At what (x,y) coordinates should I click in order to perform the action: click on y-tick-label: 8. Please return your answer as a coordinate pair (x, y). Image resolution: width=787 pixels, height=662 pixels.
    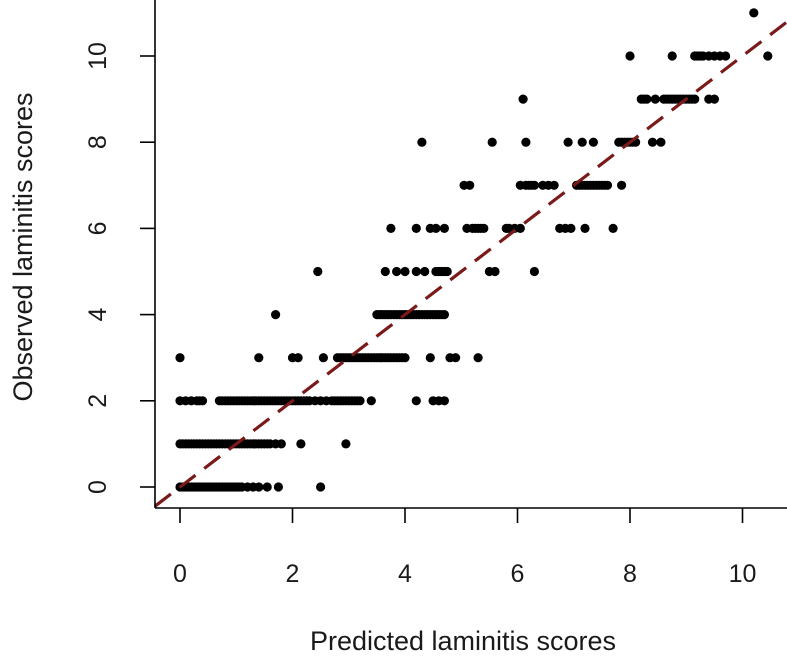
    Looking at the image, I should click on (98, 142).